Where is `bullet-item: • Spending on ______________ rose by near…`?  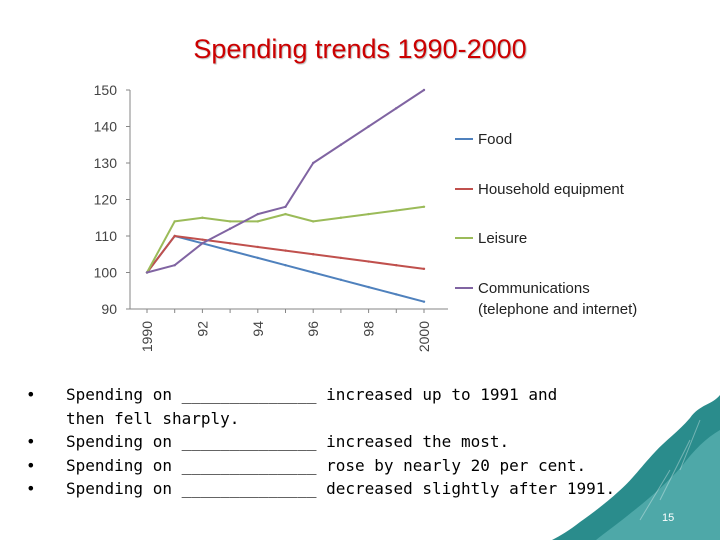 bullet-item: • Spending on ______________ rose by near… is located at coordinates (366, 466).